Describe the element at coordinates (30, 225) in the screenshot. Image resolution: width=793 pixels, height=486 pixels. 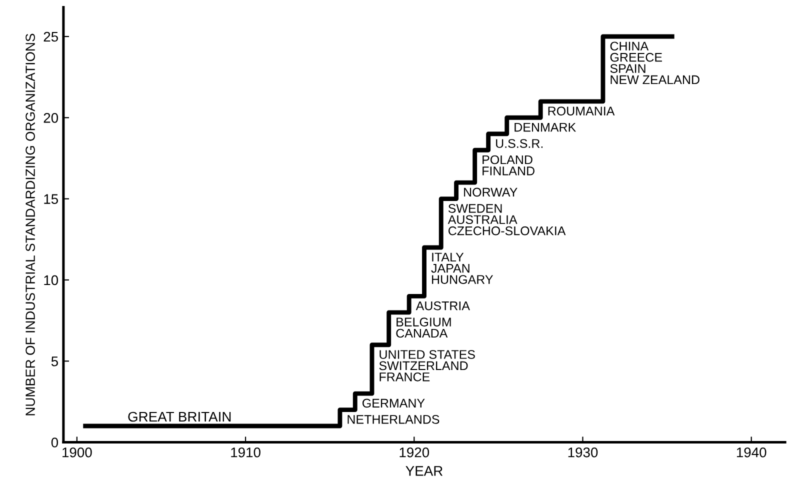
I see `y-axis-title: NUMBER OF INDUSTRIAL STANDARDIZING ORGANIZATIONS` at that location.